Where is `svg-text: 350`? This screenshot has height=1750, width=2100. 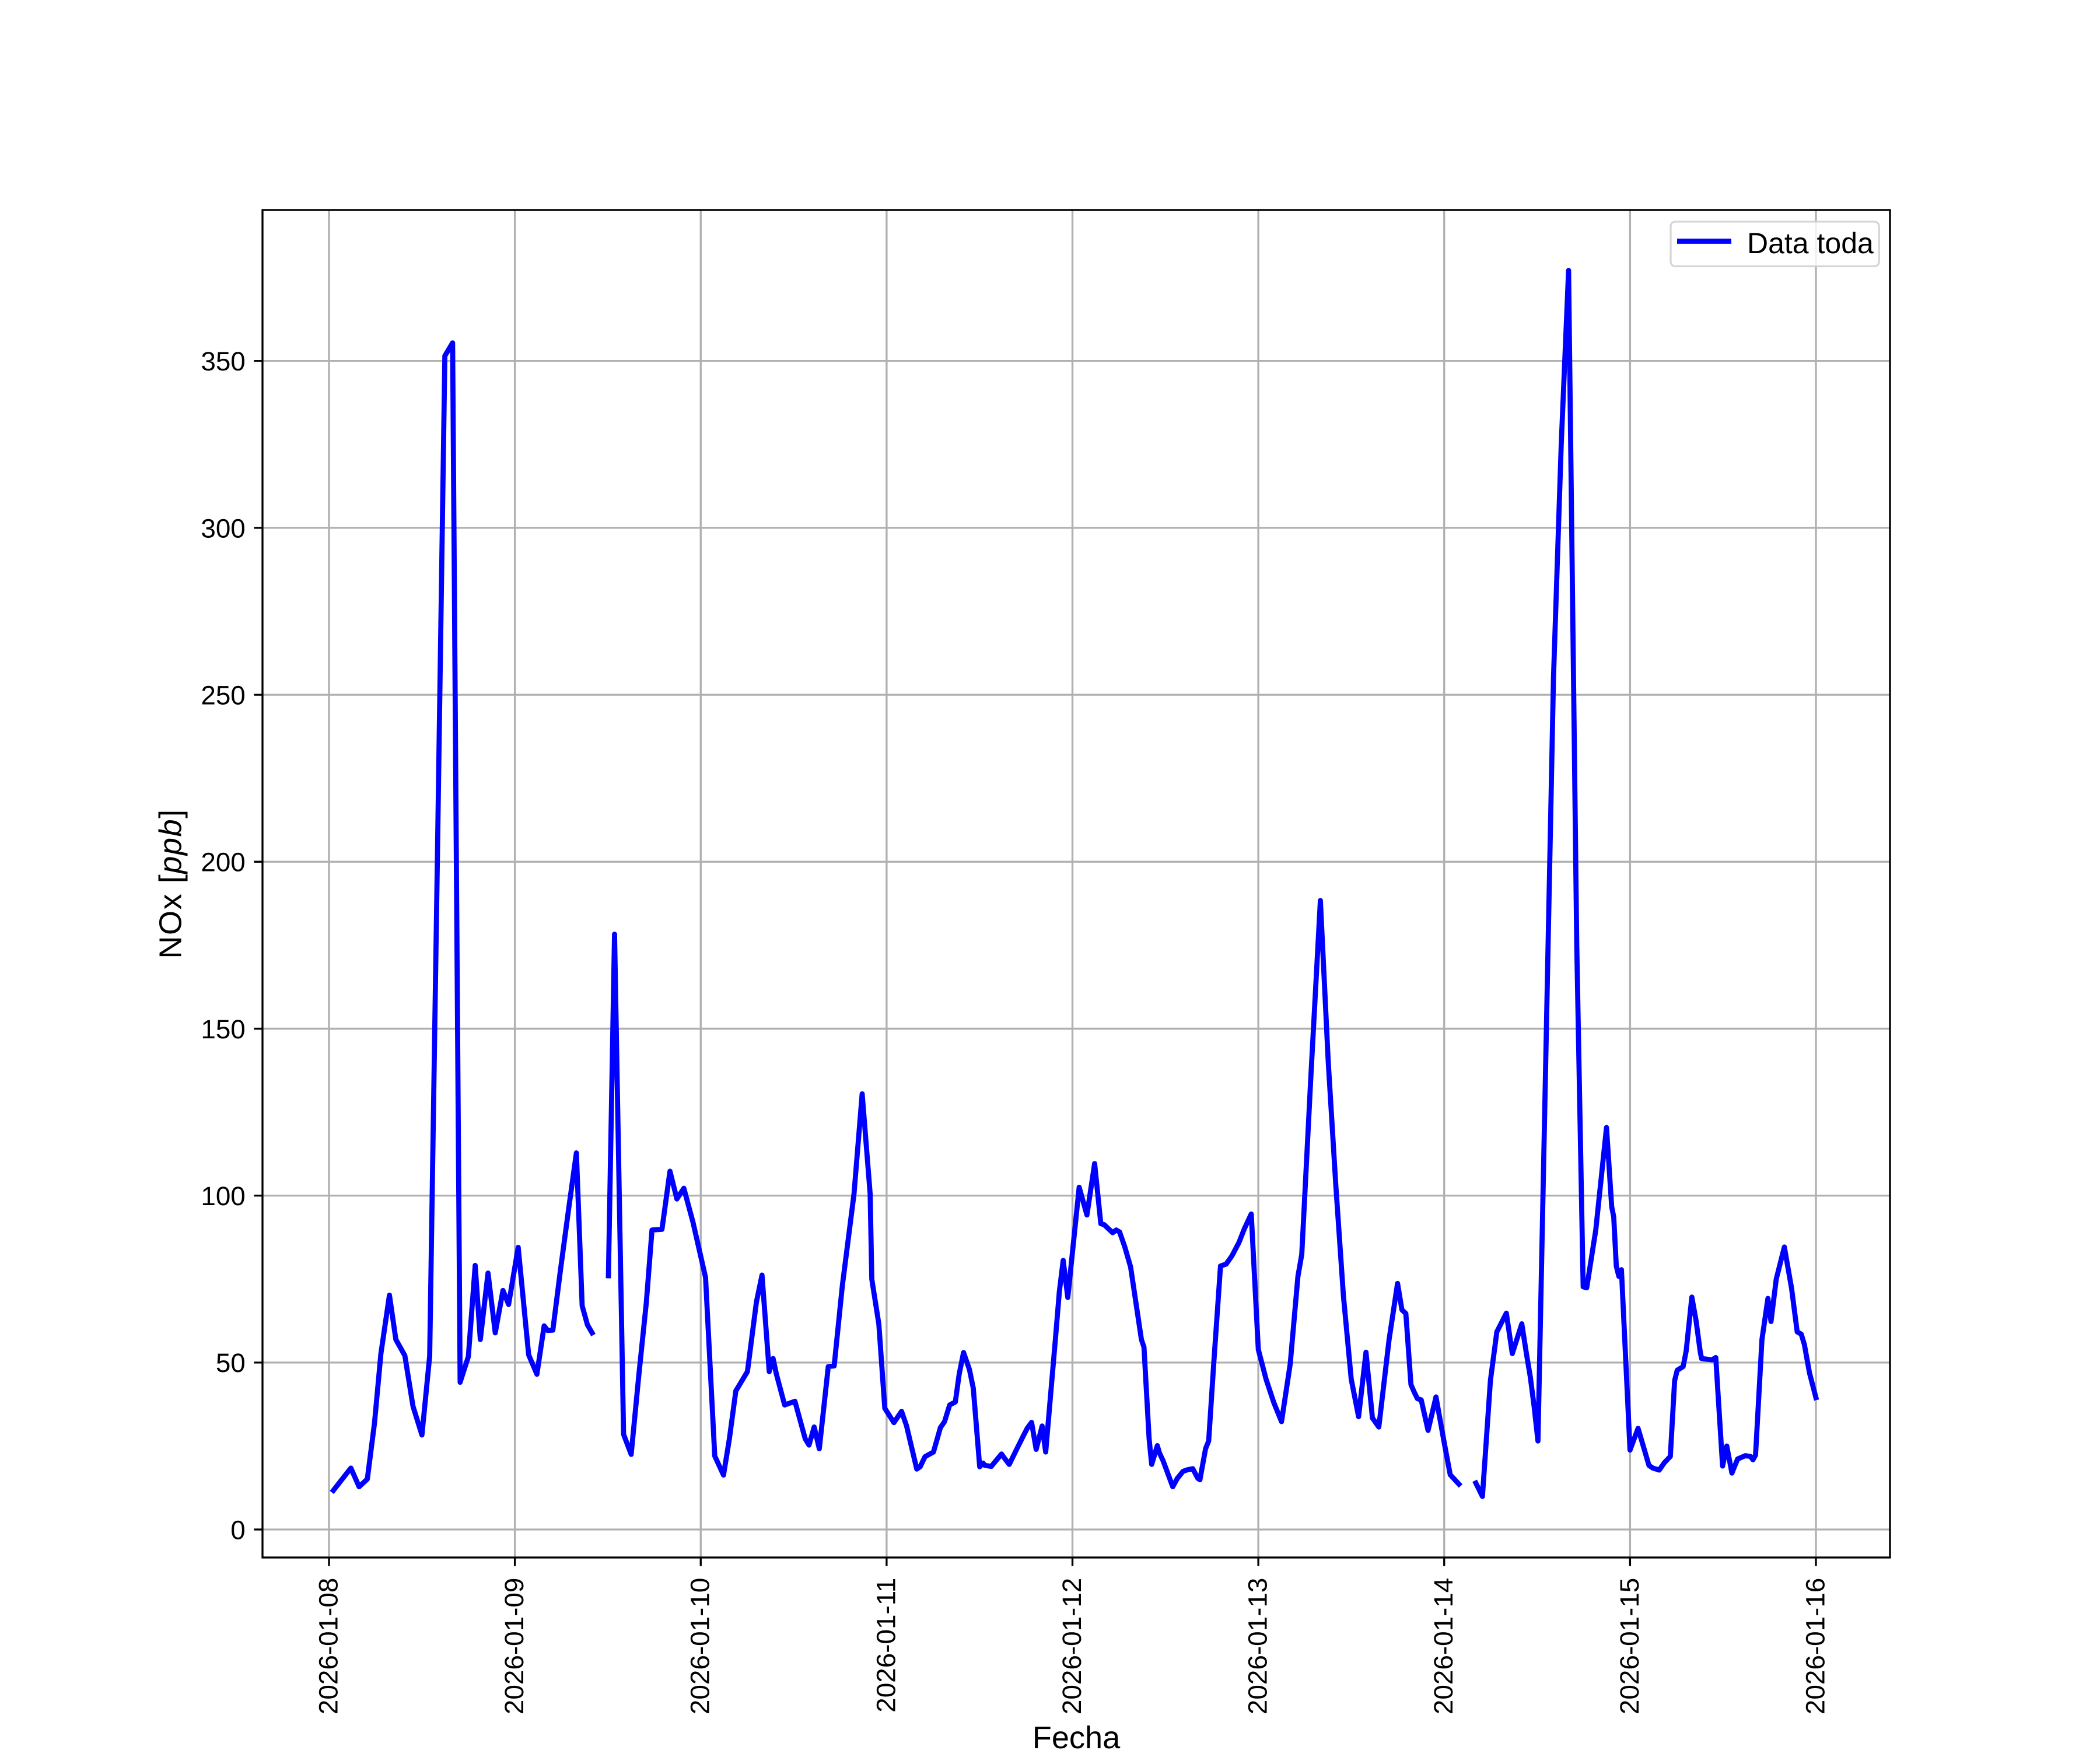 svg-text: 350 is located at coordinates (223, 361).